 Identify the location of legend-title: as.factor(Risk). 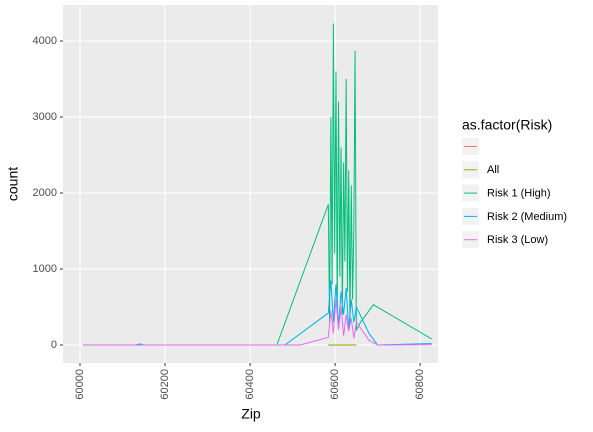
(507, 125).